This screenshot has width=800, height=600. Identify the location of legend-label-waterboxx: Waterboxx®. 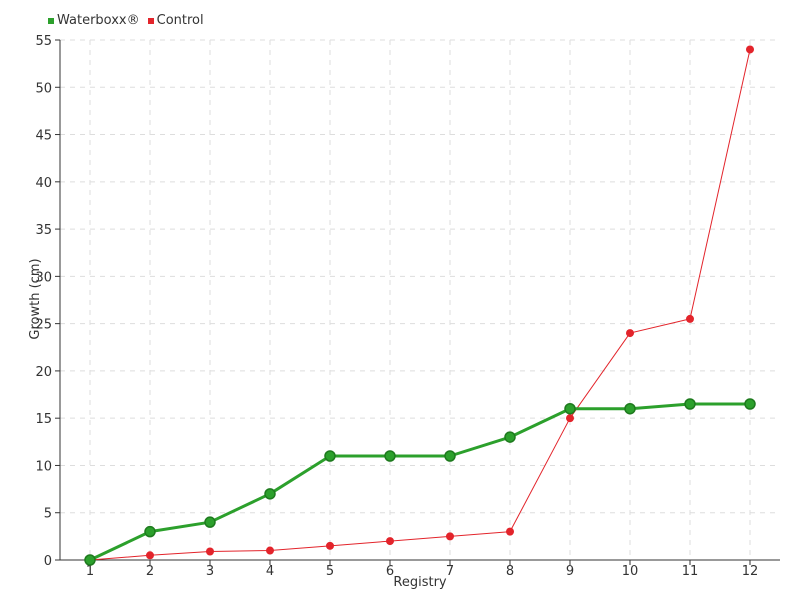
(98, 20).